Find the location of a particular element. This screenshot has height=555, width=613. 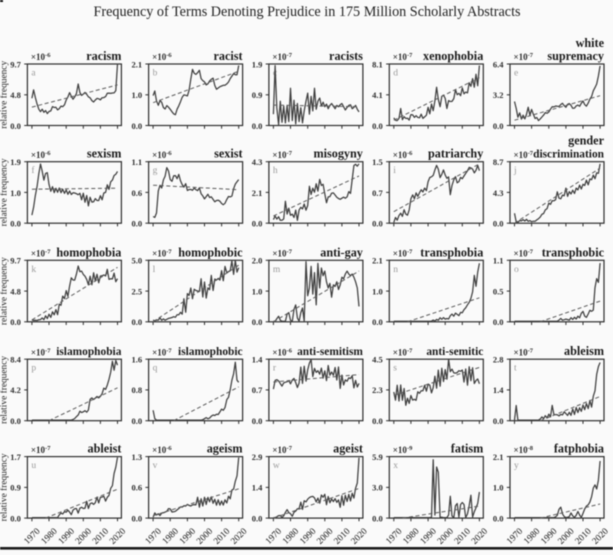

svg-text: 5.9 is located at coordinates (377, 457).